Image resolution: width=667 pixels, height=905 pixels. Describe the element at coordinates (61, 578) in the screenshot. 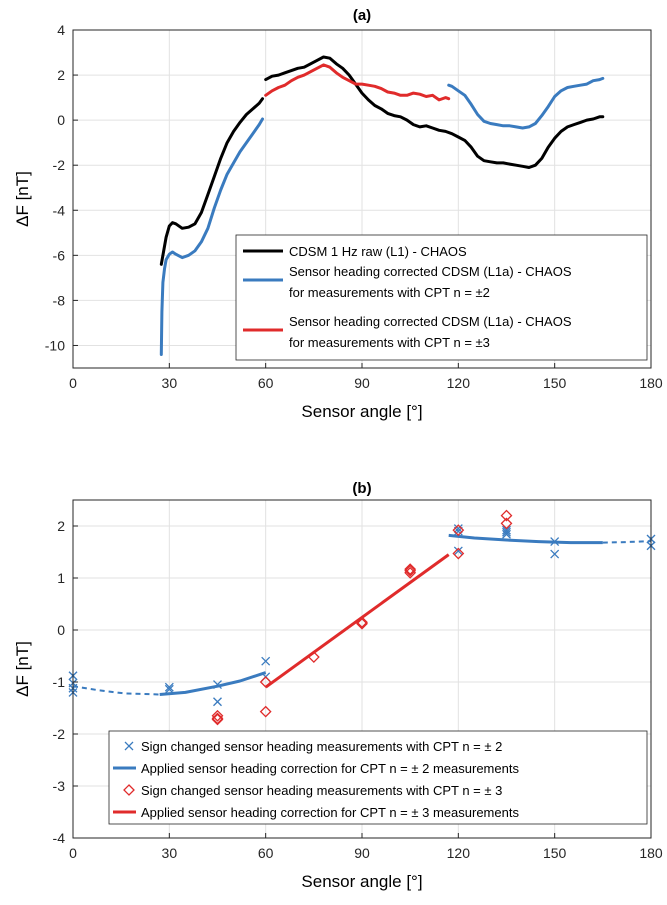

I see `y-tick-label: 1` at that location.